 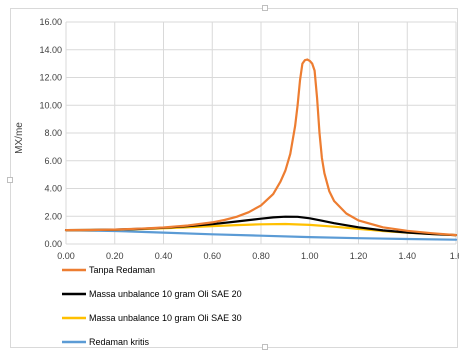 I want to click on resize-handle-top, so click(x=265, y=8).